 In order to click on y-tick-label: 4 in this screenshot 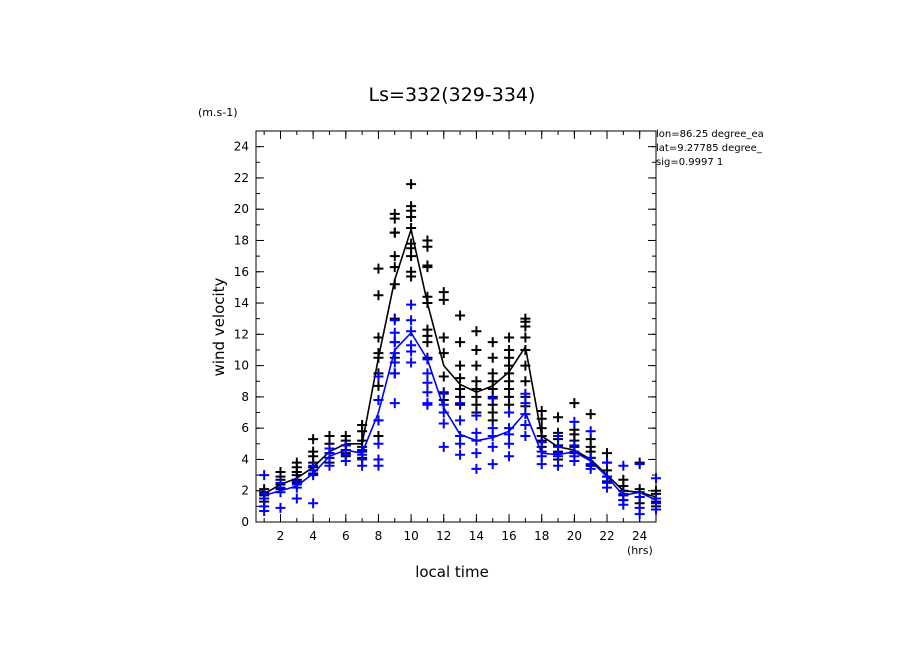, I will do `click(245, 459)`.